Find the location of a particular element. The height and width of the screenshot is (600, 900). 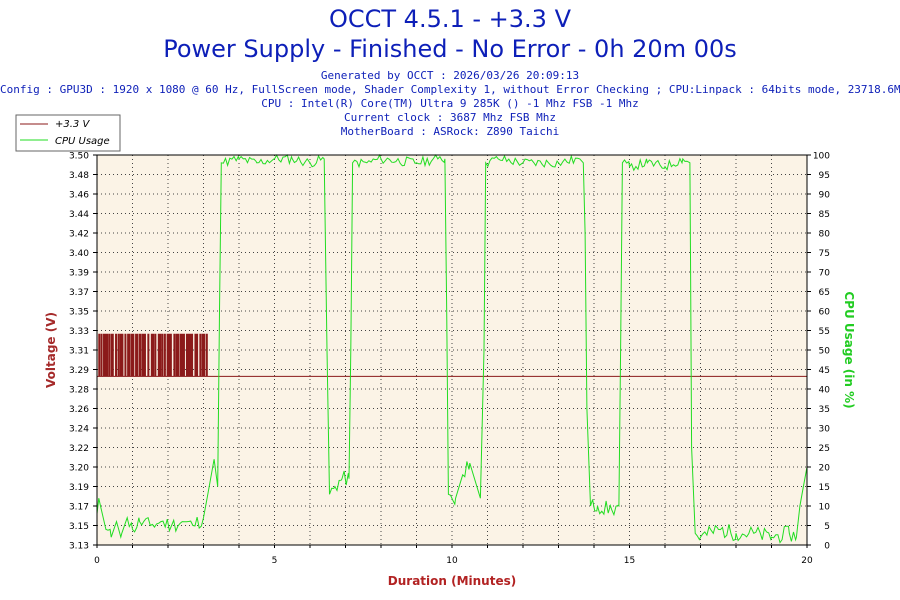

y-right-tick-label: 60 is located at coordinates (825, 313).